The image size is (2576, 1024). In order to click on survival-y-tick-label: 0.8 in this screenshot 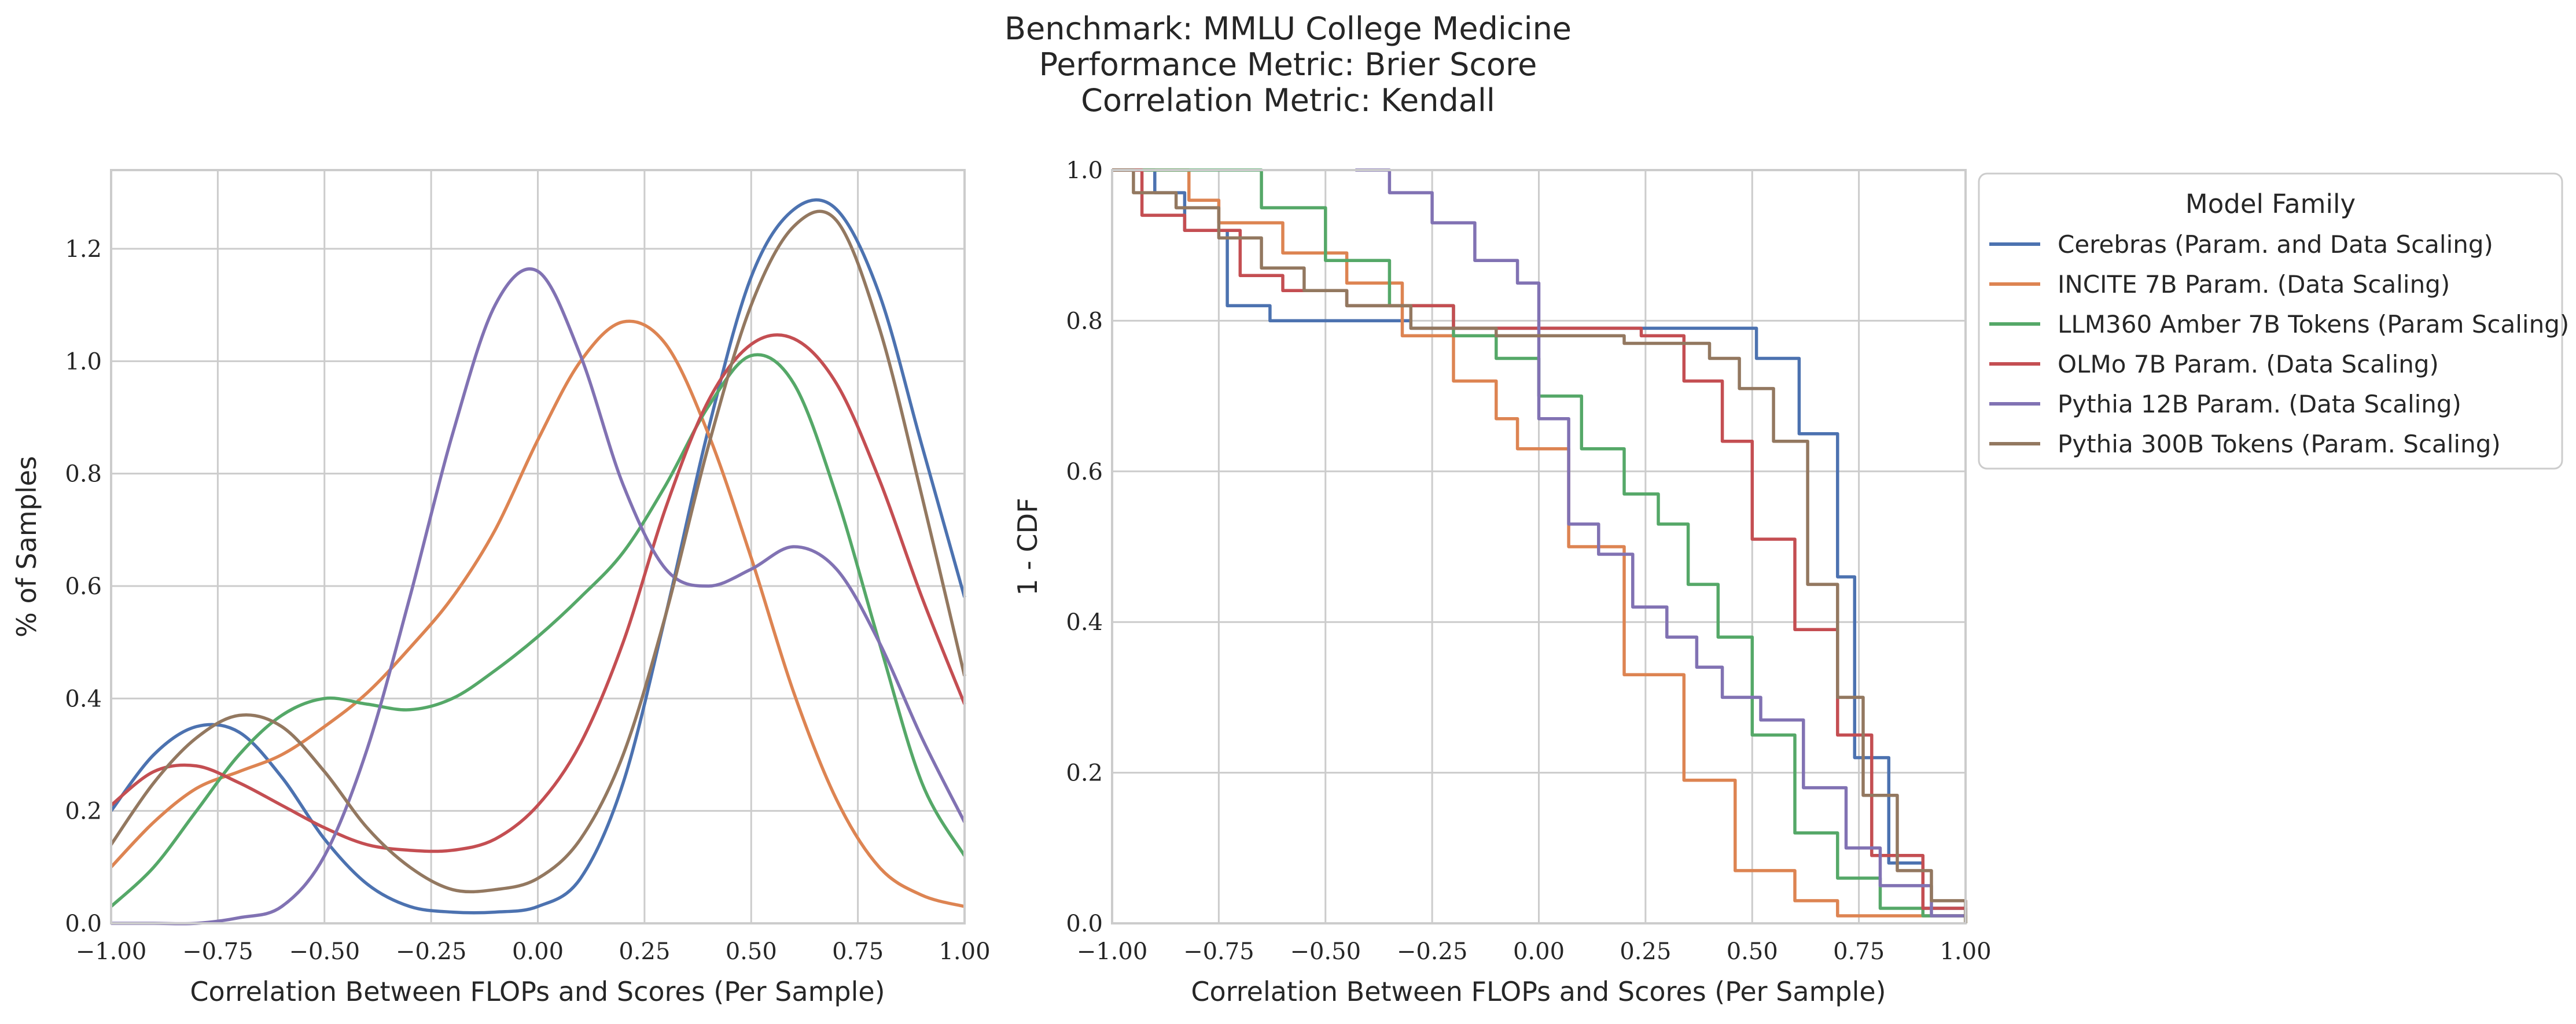, I will do `click(1084, 321)`.